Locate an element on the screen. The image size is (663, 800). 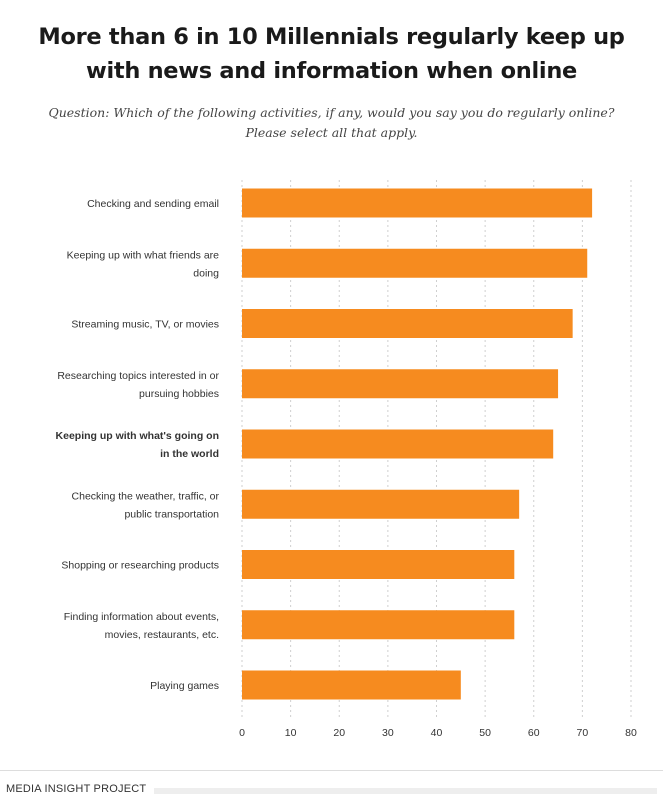
category-label: Playing games is located at coordinates (184, 686).